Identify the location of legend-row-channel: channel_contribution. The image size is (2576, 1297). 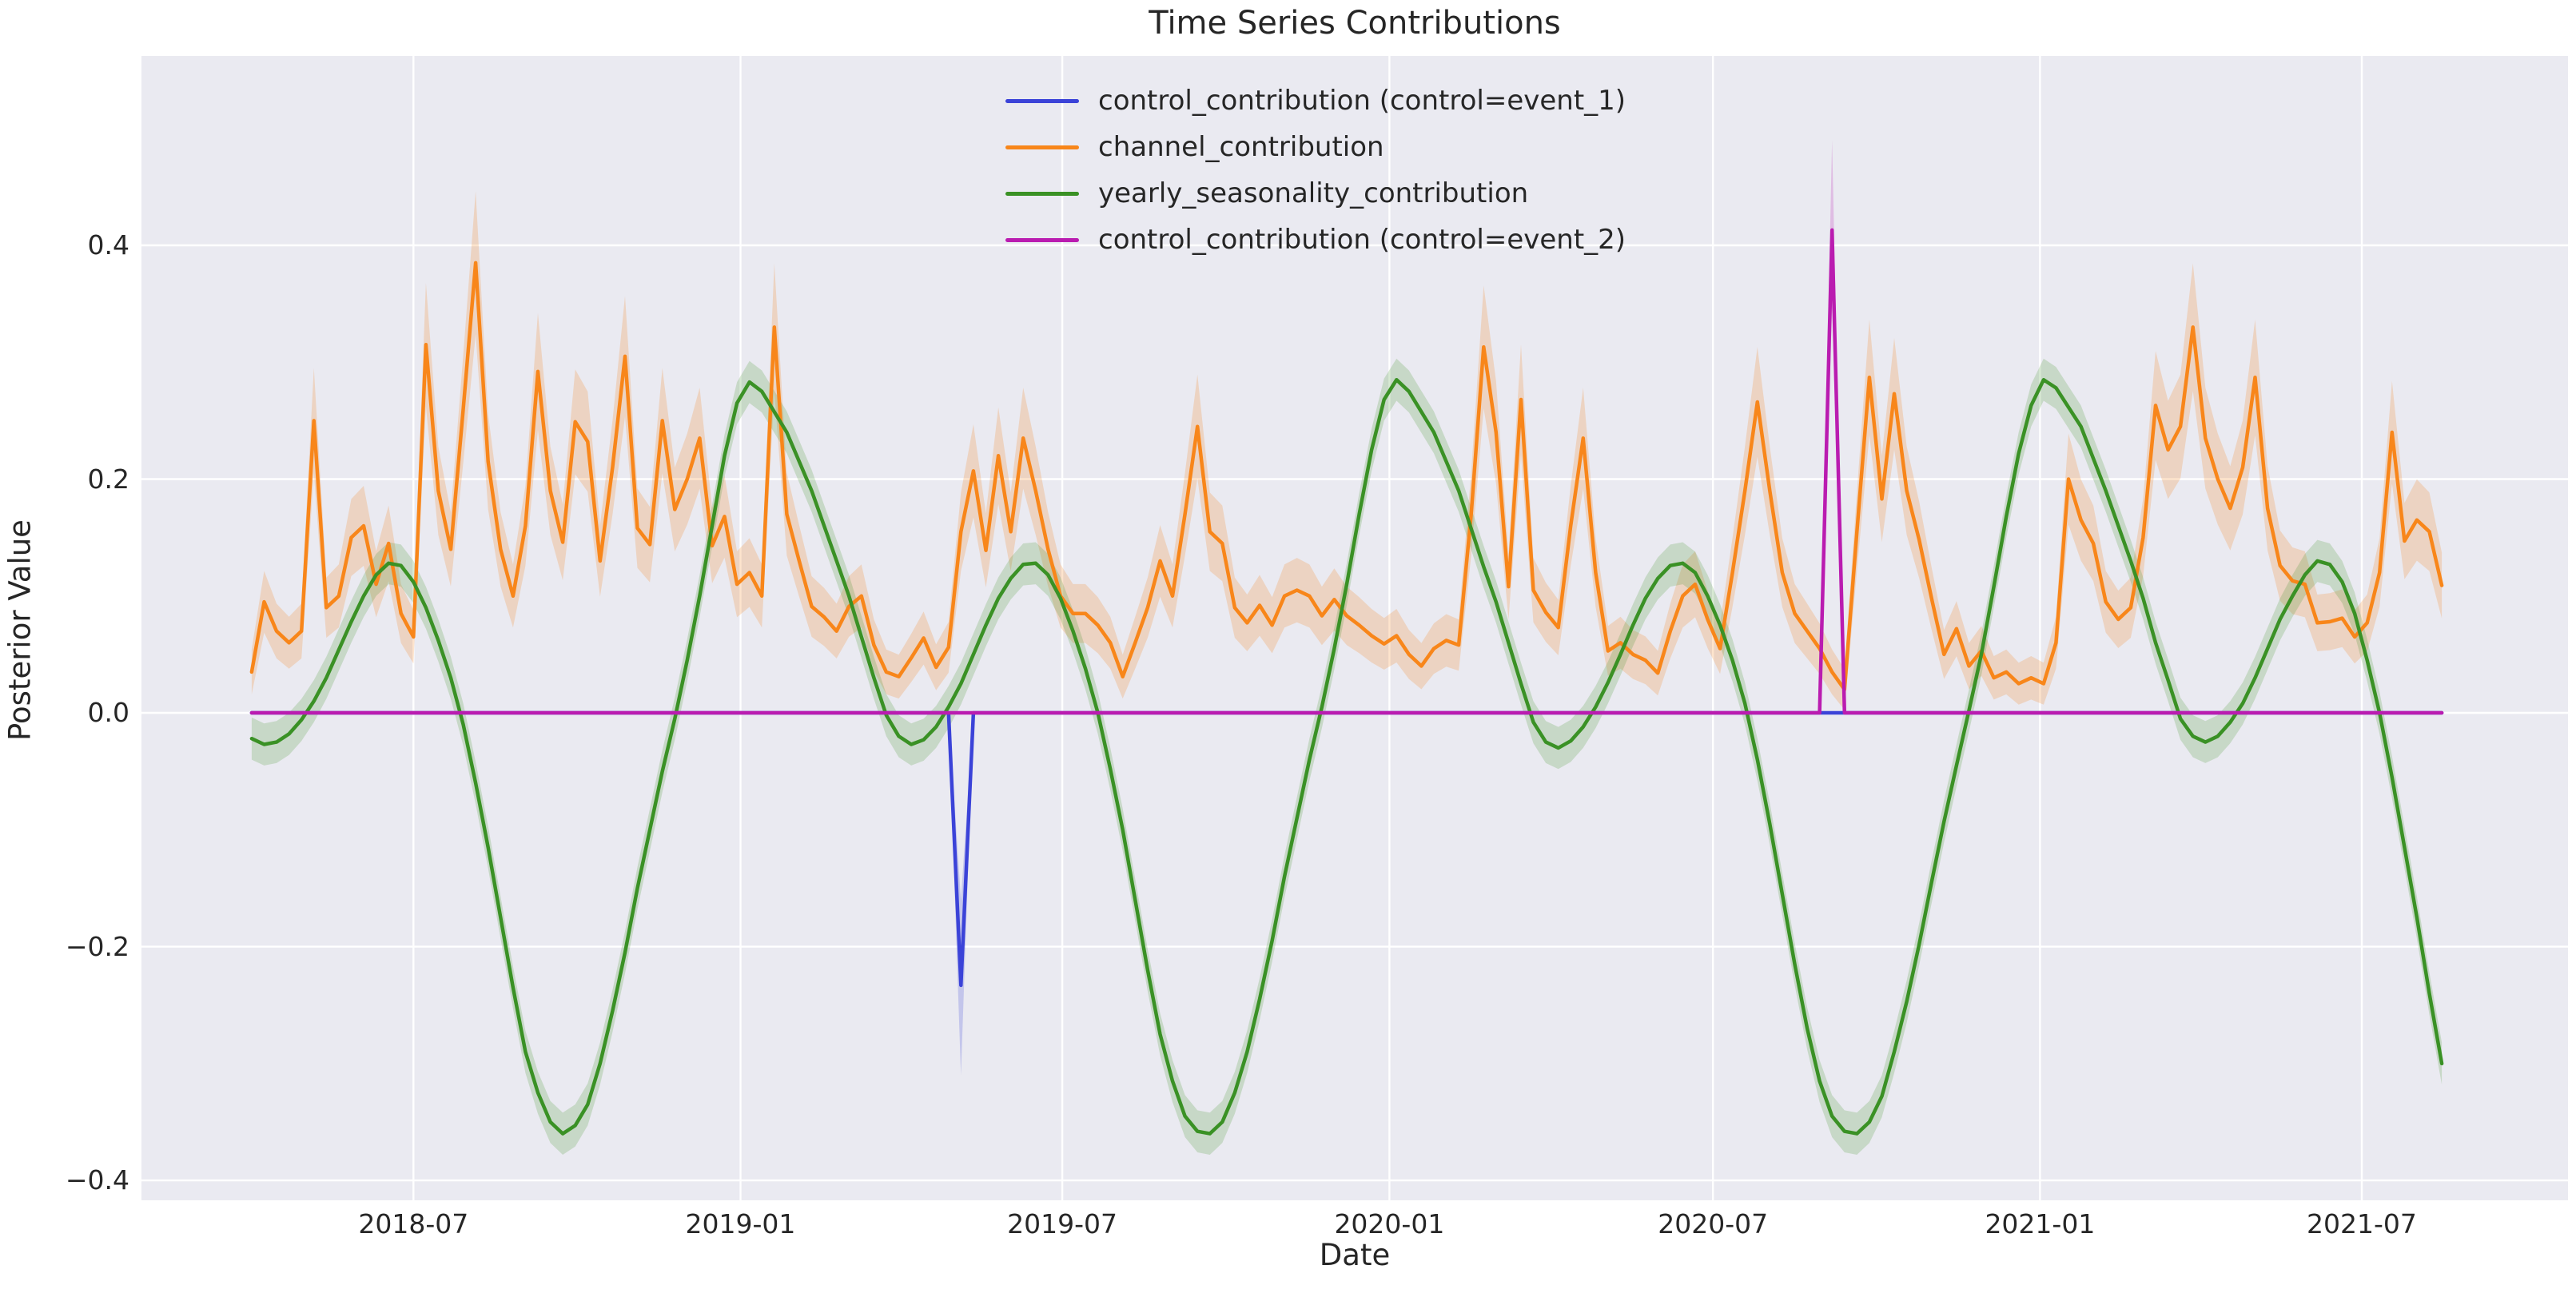
(1315, 147).